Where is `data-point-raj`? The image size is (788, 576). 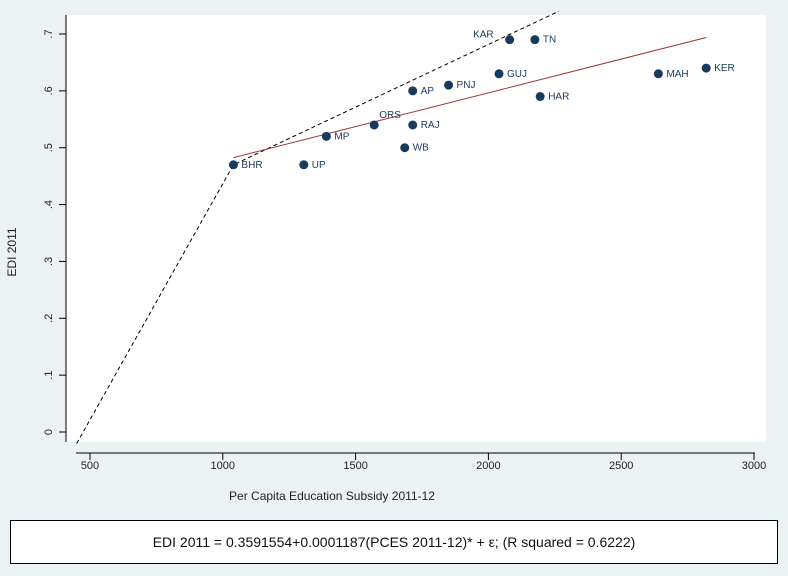
data-point-raj is located at coordinates (413, 125).